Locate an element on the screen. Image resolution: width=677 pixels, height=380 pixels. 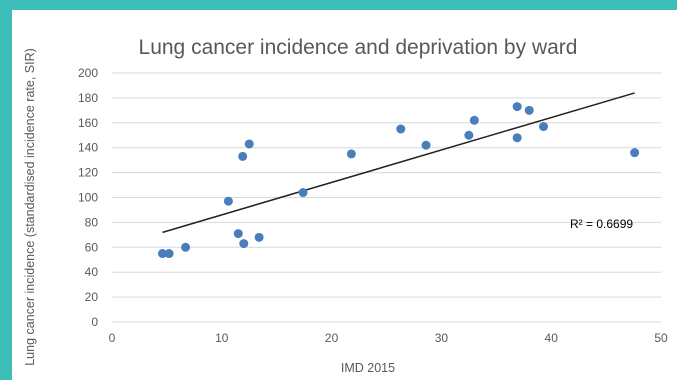
y-axis-ticks: 0 20 40 60 80 100 120 140 160 180 200 is located at coordinates (88, 197).